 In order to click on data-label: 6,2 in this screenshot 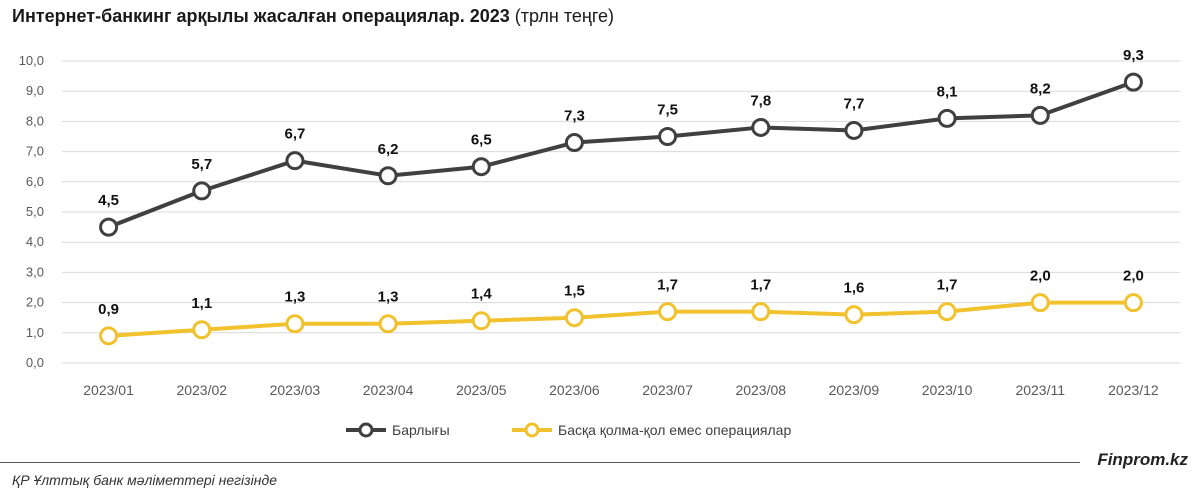, I will do `click(388, 149)`.